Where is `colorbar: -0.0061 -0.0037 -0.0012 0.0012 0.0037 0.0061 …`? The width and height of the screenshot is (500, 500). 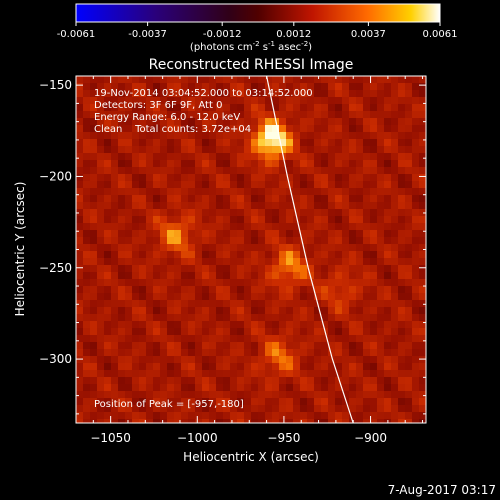
colorbar: -0.0061 -0.0037 -0.0012 0.0012 0.0037 0.0061 … is located at coordinates (257, 28).